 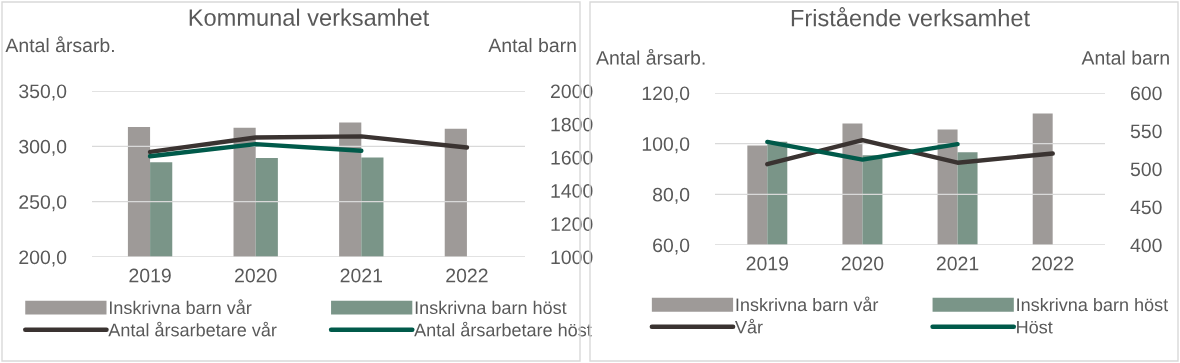 I want to click on y2-tick-label: 600, so click(x=1146, y=93).